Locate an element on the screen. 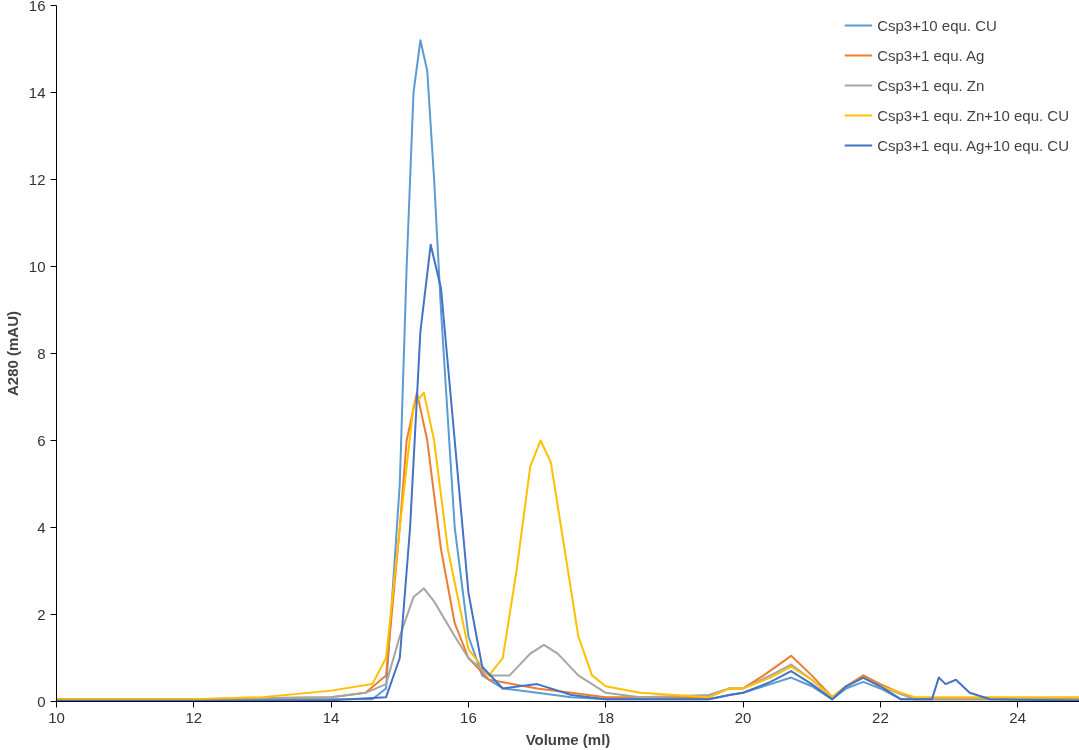  legend-label: Csp3+1 equ. Ag is located at coordinates (931, 55).